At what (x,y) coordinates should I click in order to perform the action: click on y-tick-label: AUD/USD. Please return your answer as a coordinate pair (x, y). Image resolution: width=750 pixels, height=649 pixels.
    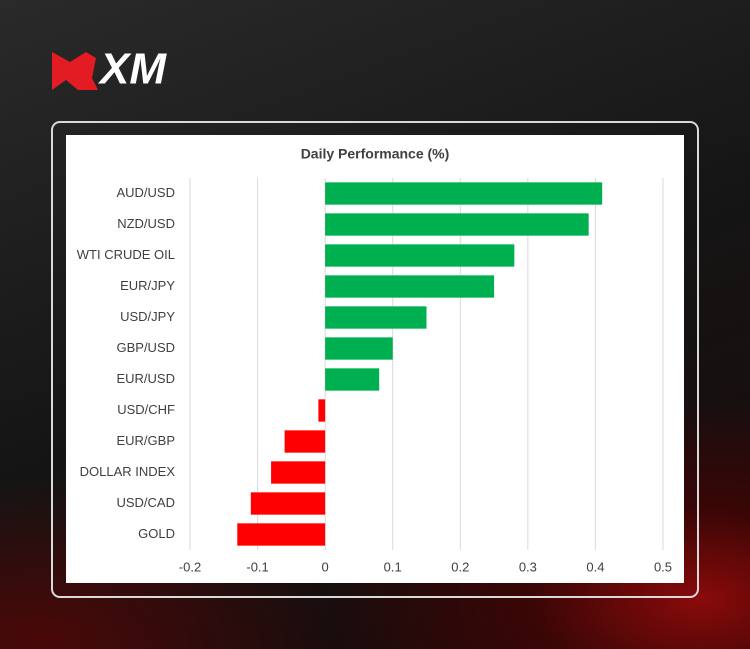
    Looking at the image, I should click on (145, 192).